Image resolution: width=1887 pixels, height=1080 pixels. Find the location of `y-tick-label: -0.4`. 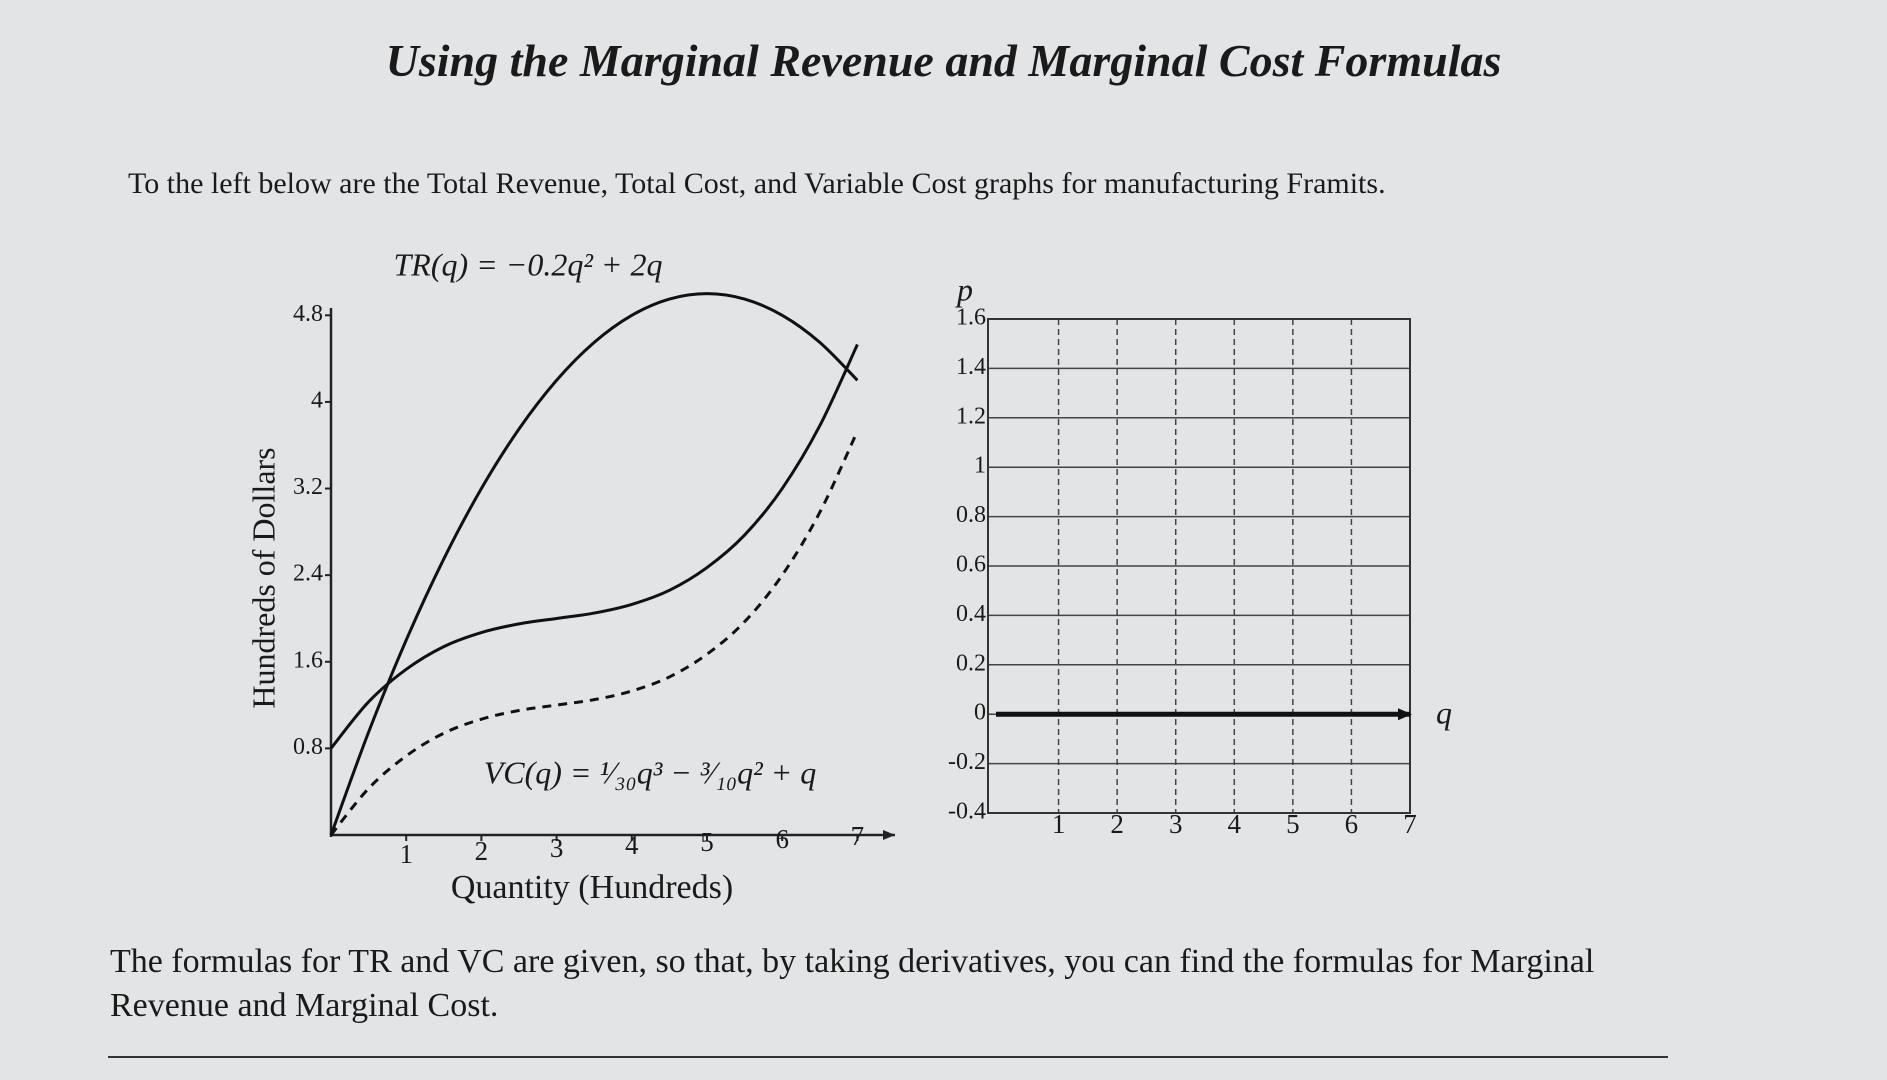

y-tick-label: -0.4 is located at coordinates (967, 812).